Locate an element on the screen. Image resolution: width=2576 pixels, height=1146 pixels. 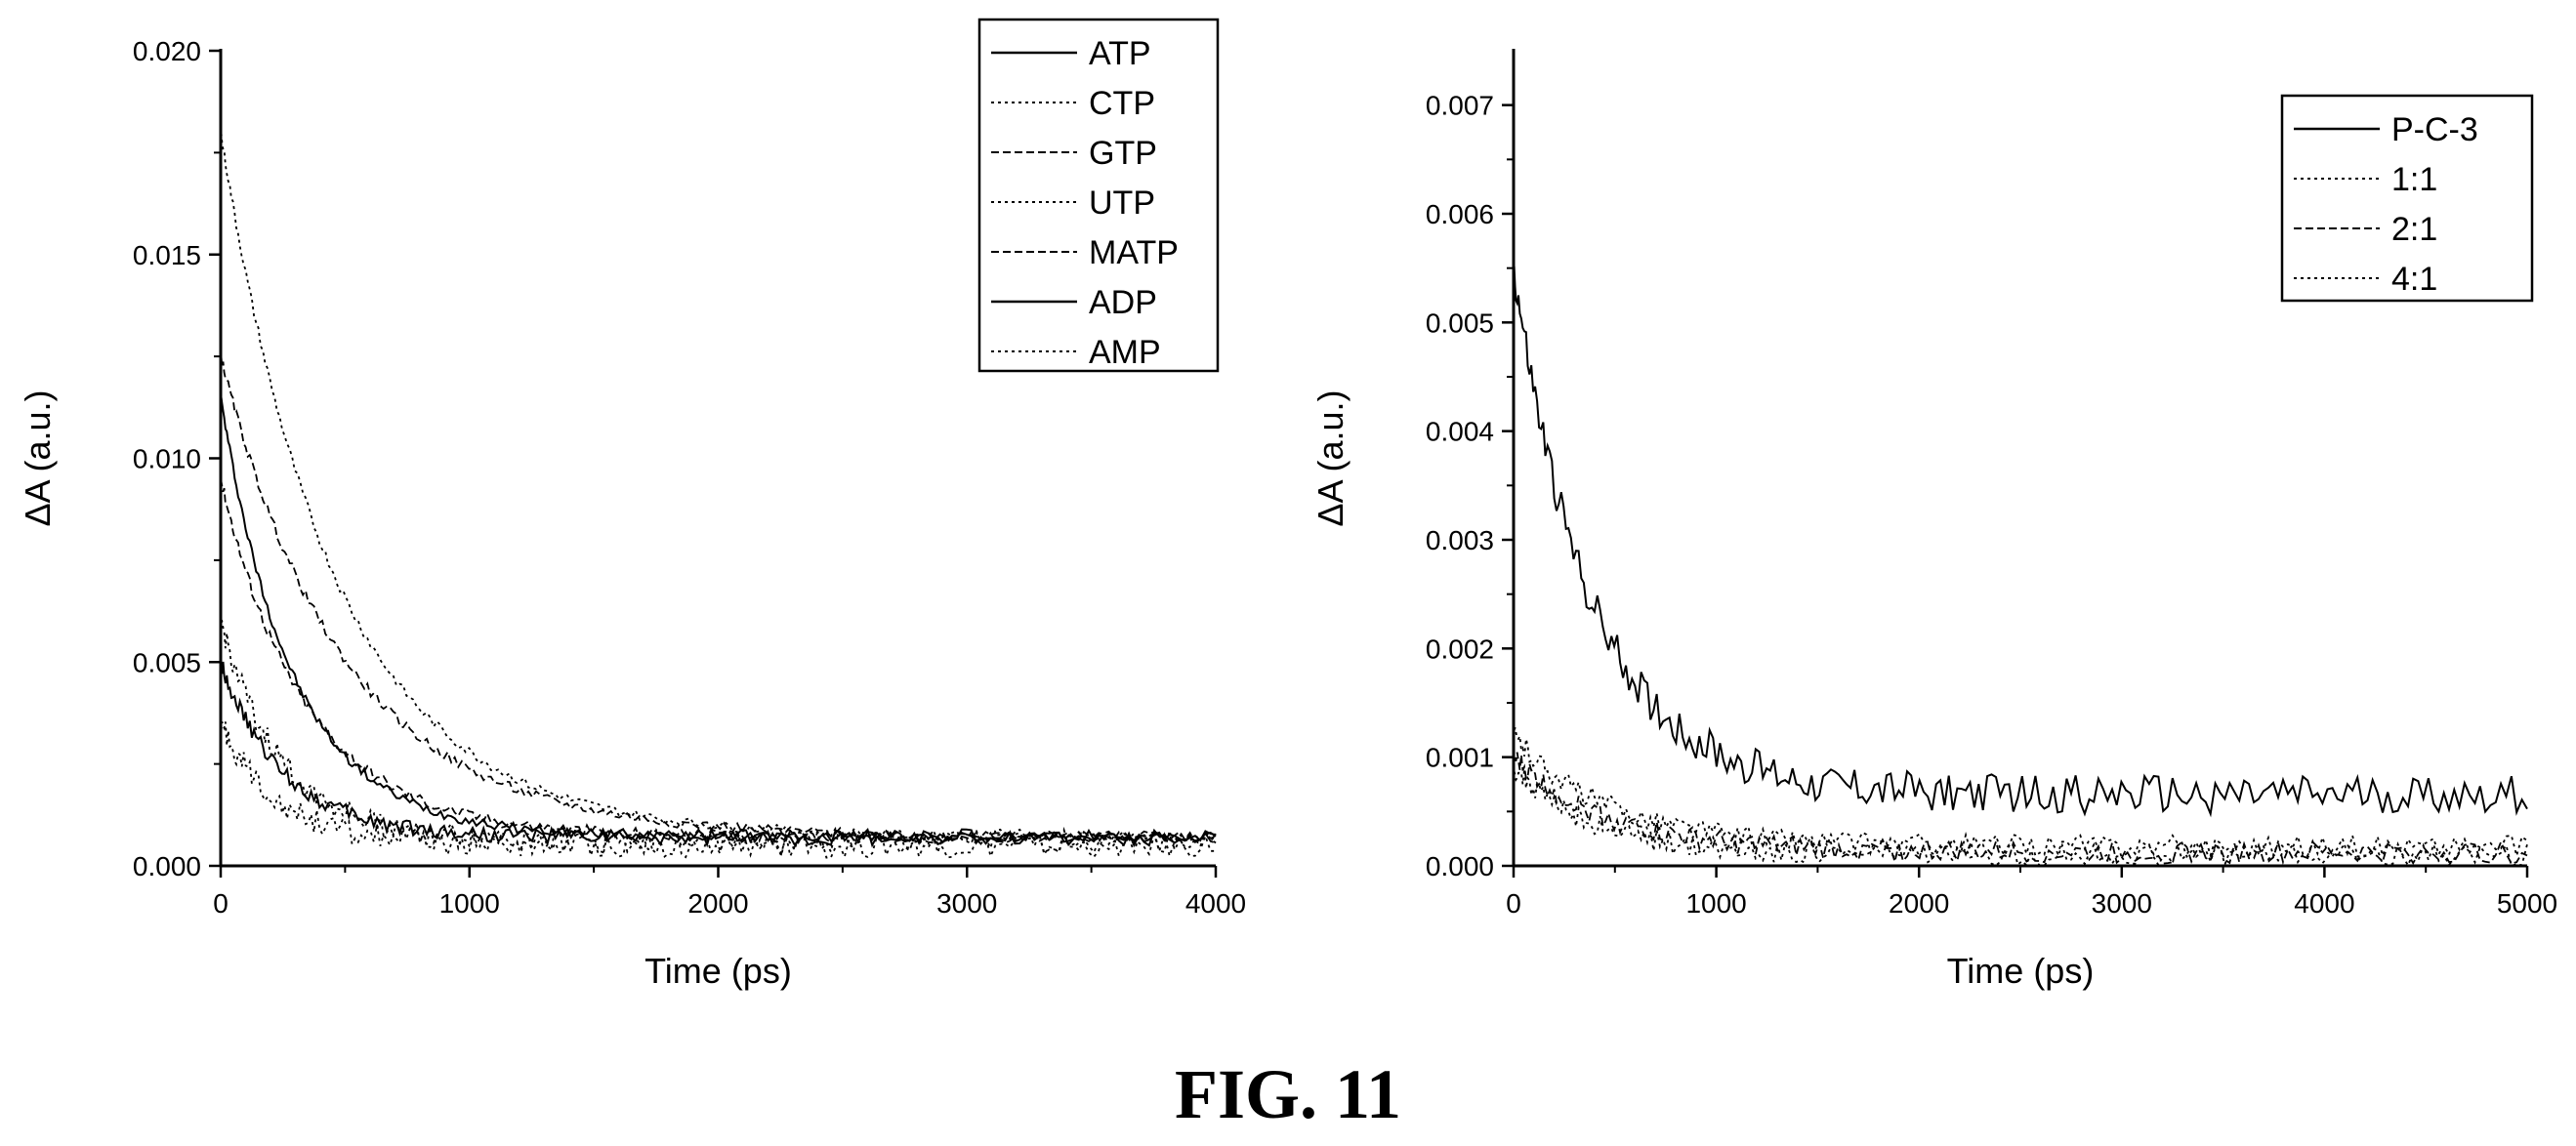
legend-label: P-C-3 is located at coordinates (2434, 129).